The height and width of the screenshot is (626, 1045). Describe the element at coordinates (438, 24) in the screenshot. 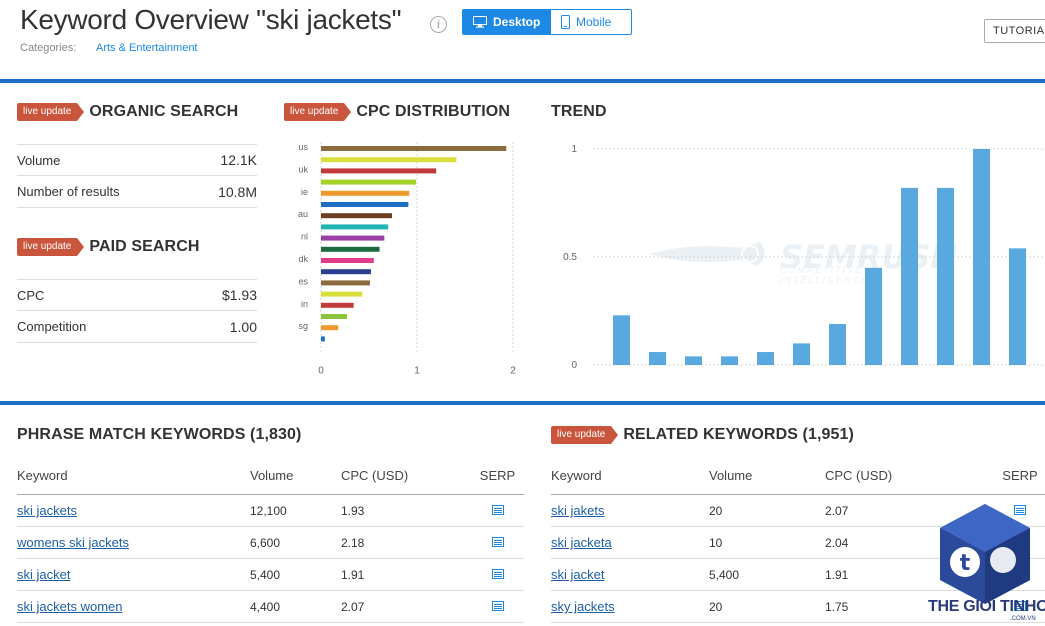

I see `info-icon: i` at that location.